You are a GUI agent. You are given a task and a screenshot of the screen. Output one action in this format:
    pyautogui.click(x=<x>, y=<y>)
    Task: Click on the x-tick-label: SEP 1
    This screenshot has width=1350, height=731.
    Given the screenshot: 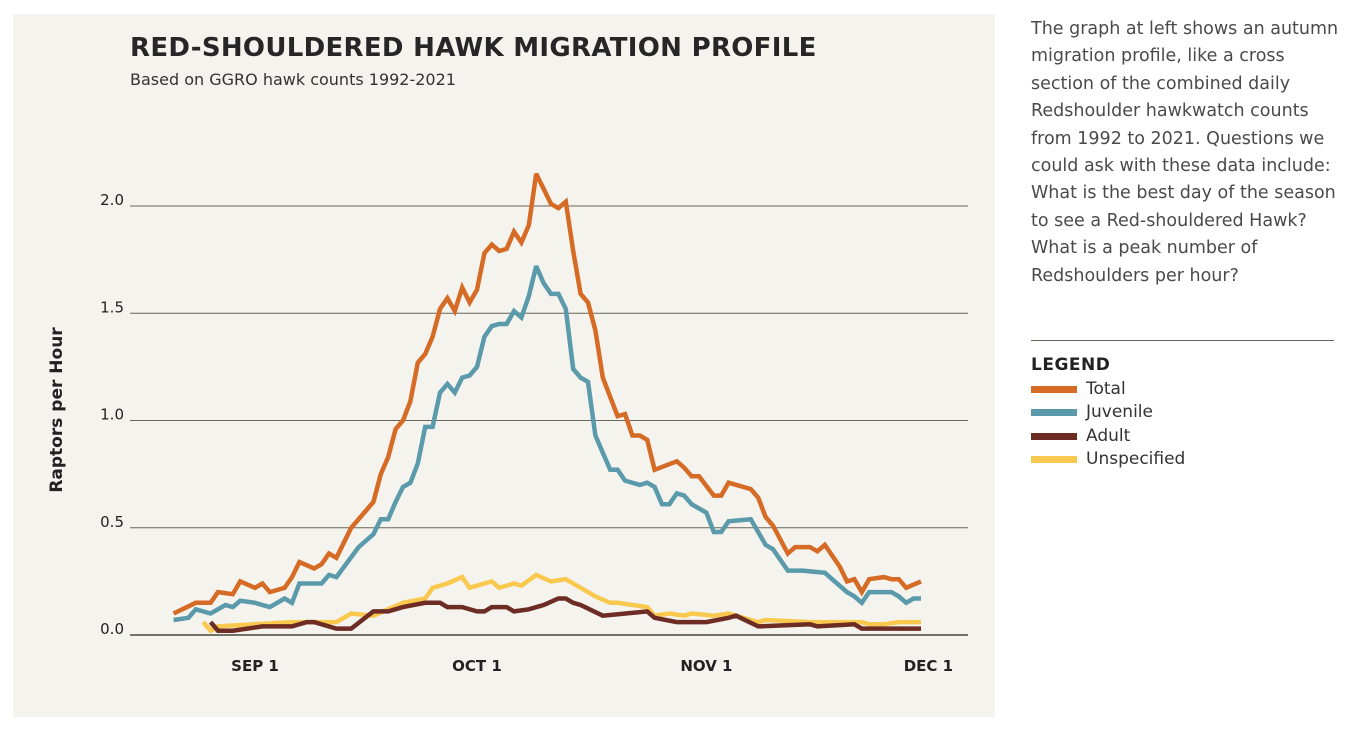 What is the action you would take?
    pyautogui.click(x=255, y=666)
    